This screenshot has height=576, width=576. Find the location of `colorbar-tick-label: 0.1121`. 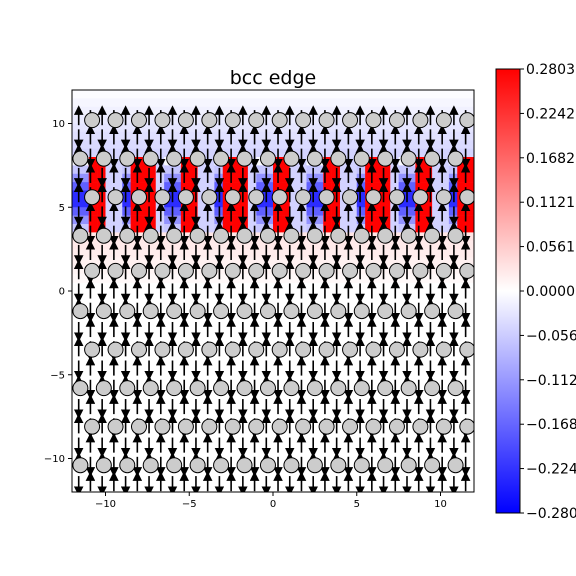

colorbar-tick-label: 0.1121 is located at coordinates (550, 203).